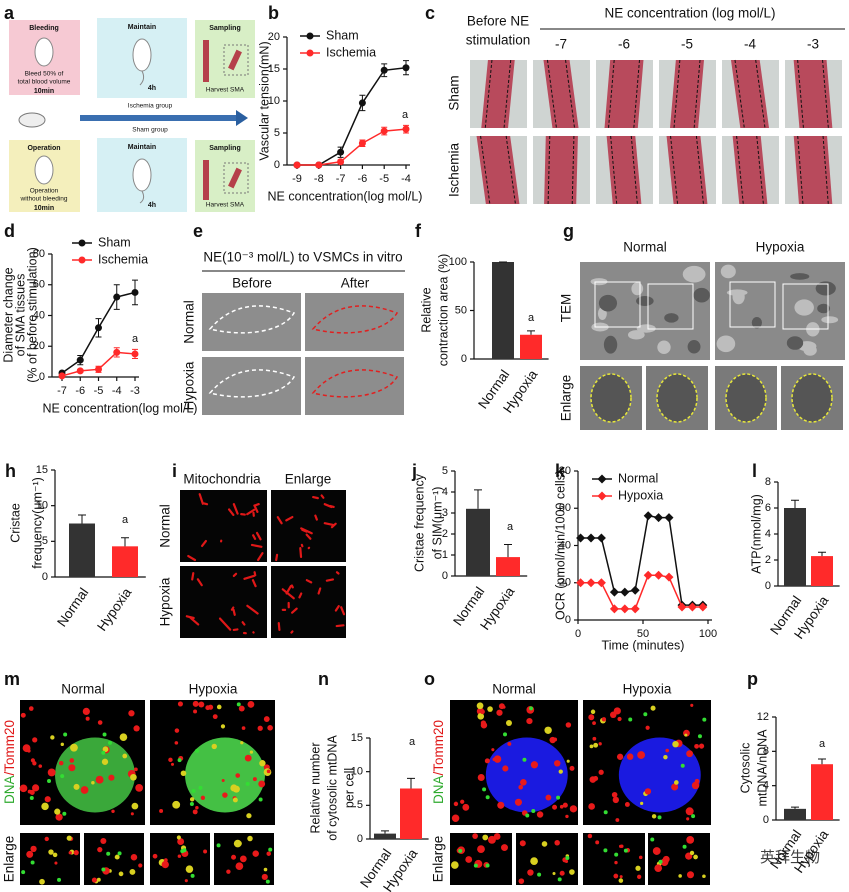 The width and height of the screenshot is (849, 892). Describe the element at coordinates (44, 74) in the screenshot. I see `box-note: Bleed 50% of` at that location.